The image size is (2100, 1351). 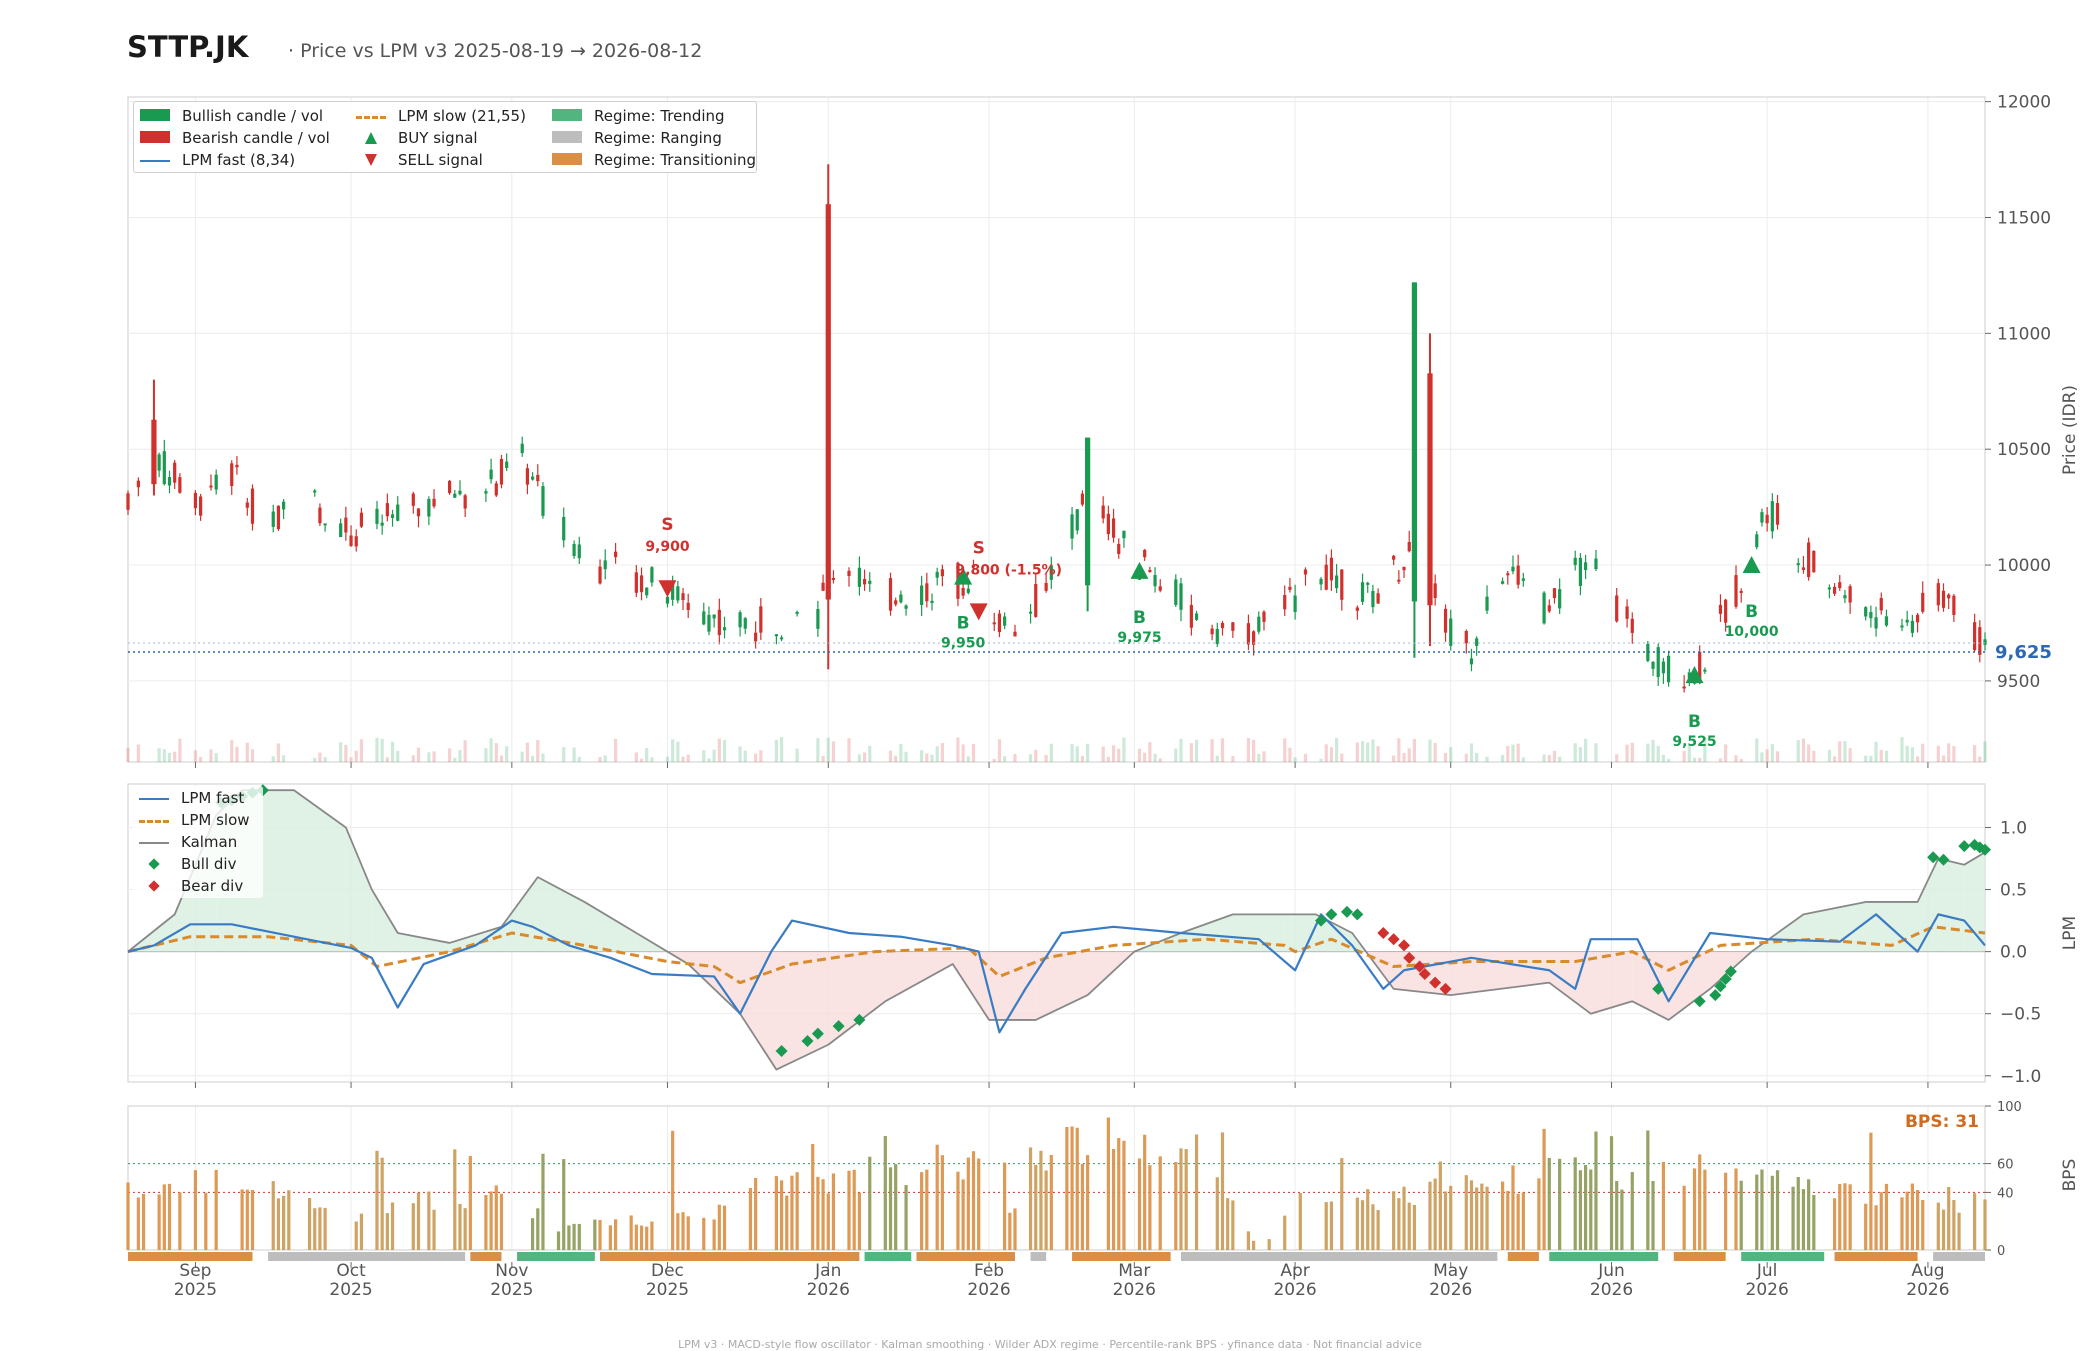 What do you see at coordinates (1450, 1271) in the screenshot?
I see `x-tick-label-month: May` at bounding box center [1450, 1271].